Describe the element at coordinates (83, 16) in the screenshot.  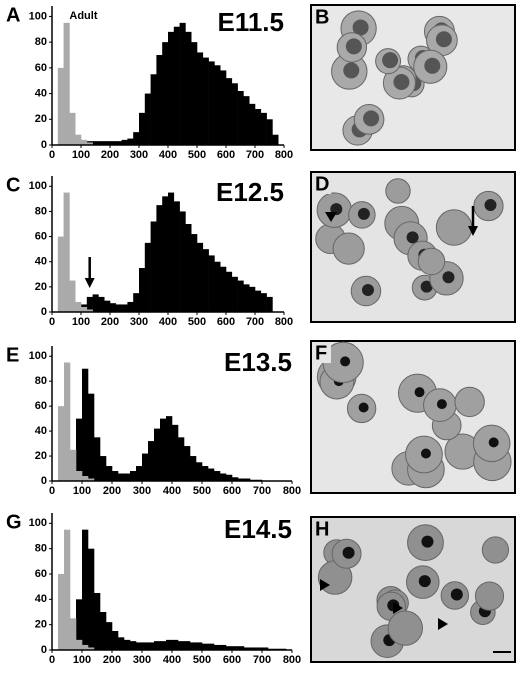
I see `annotation: Adult` at that location.